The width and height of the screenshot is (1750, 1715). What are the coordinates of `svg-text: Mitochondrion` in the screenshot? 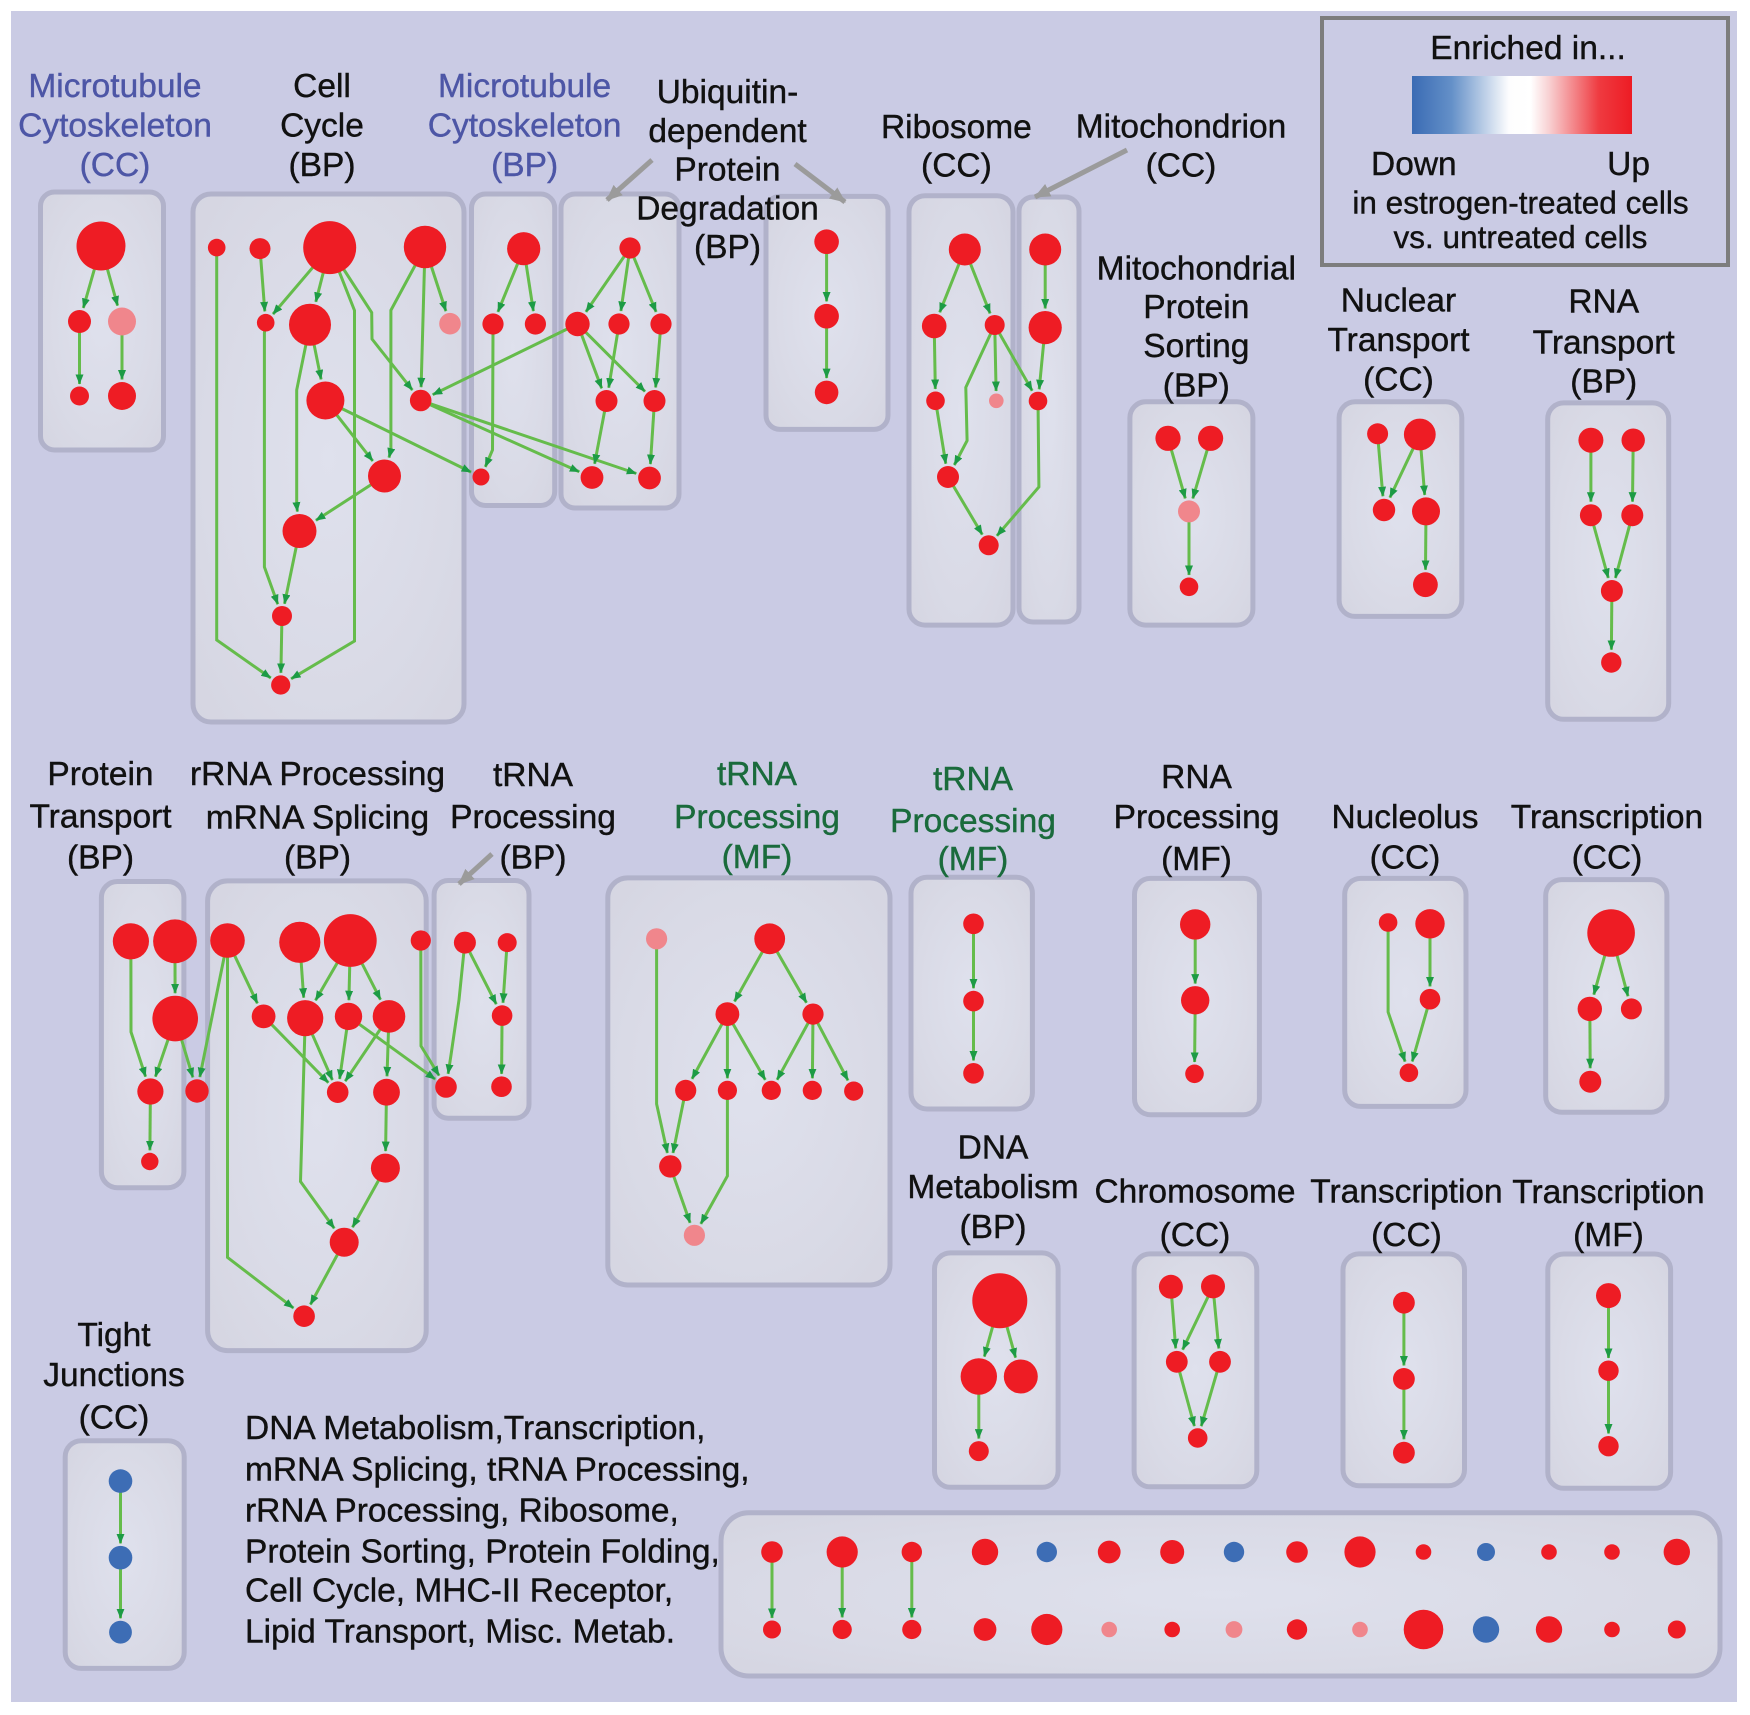 It's located at (1181, 127).